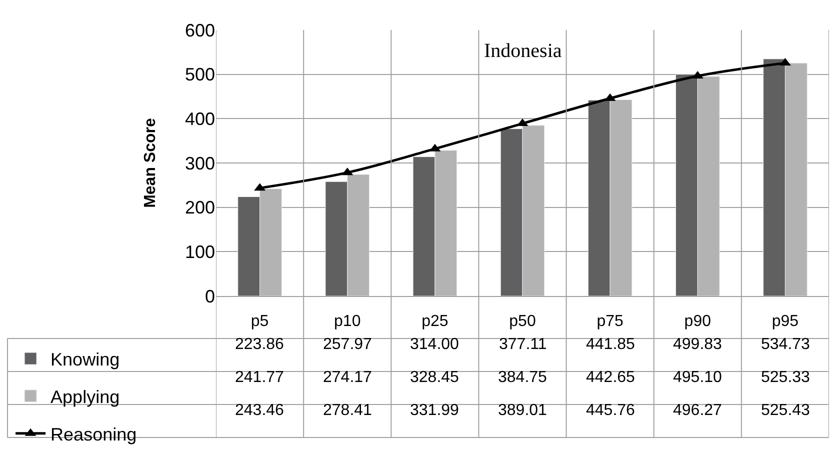 Image resolution: width=839 pixels, height=462 pixels. Describe the element at coordinates (209, 296) in the screenshot. I see `y-tick-label: 0` at that location.